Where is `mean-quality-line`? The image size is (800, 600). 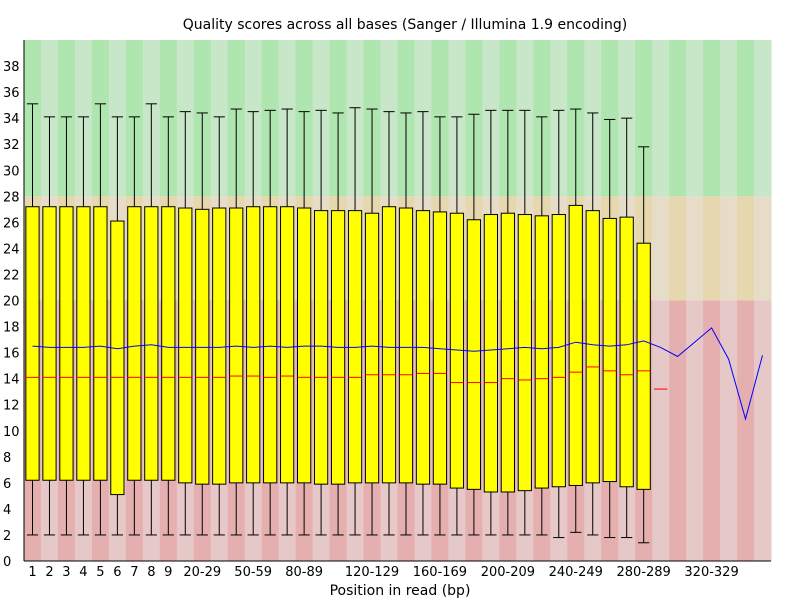
mean-quality-line is located at coordinates (397, 374).